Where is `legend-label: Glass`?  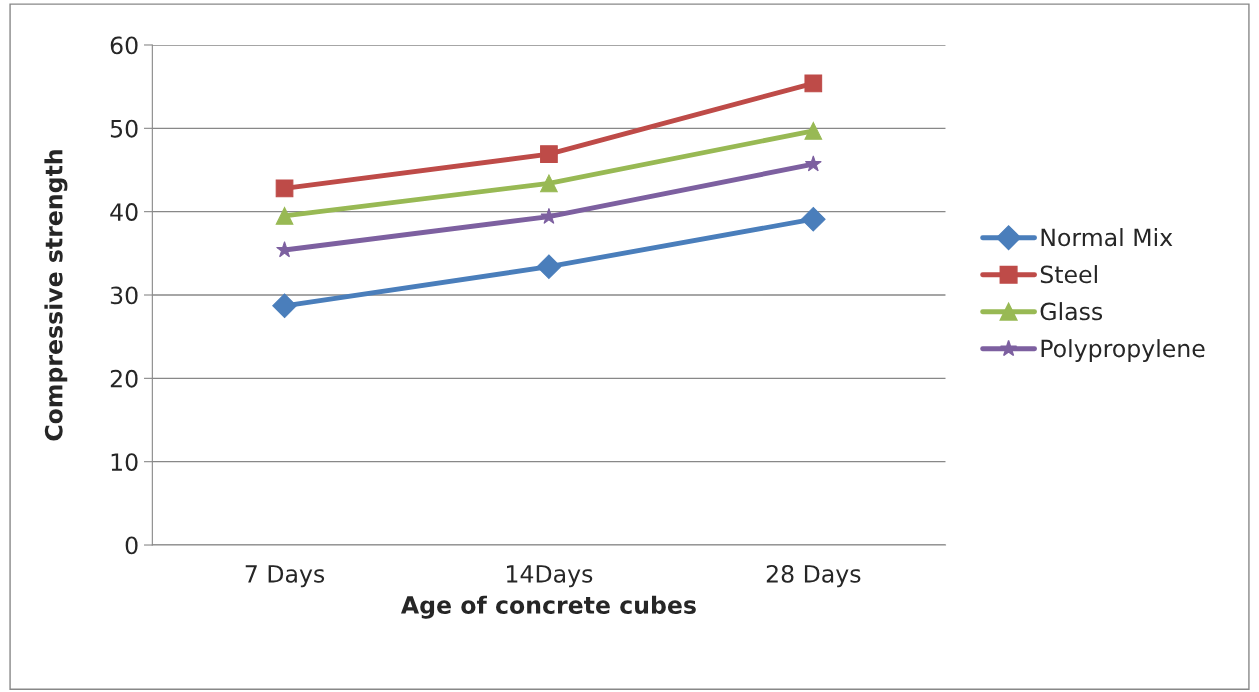
legend-label: Glass is located at coordinates (1071, 311).